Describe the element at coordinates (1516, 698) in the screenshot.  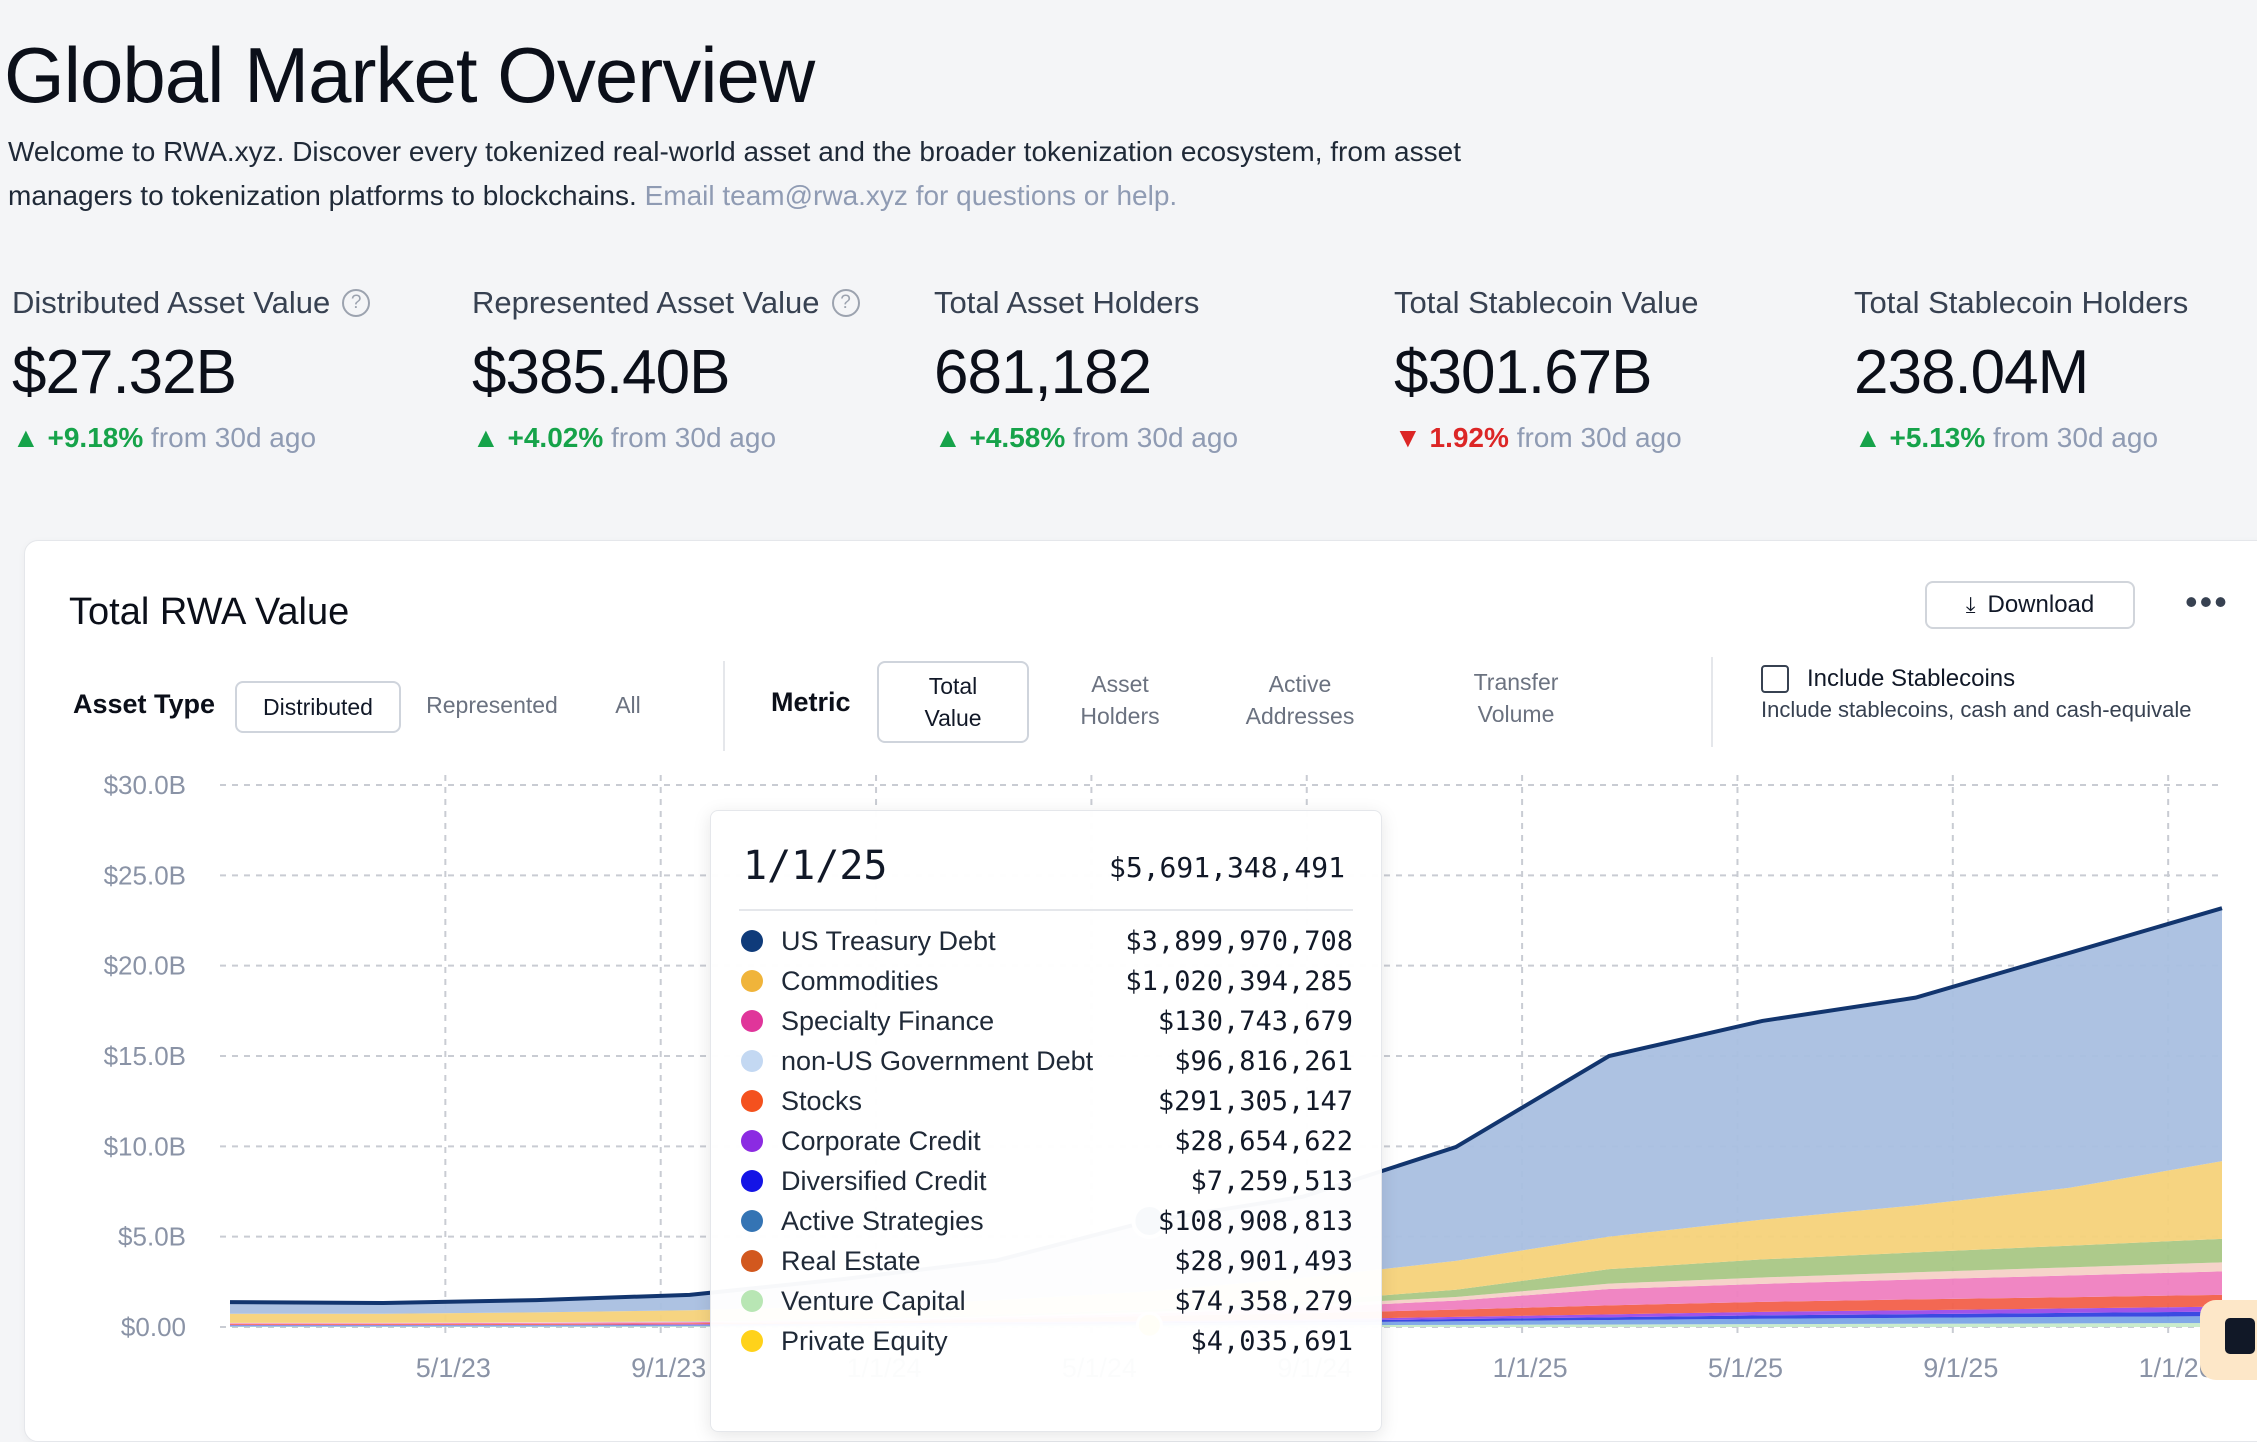
I see `metric-transfer-volume: Transfer Volume` at that location.